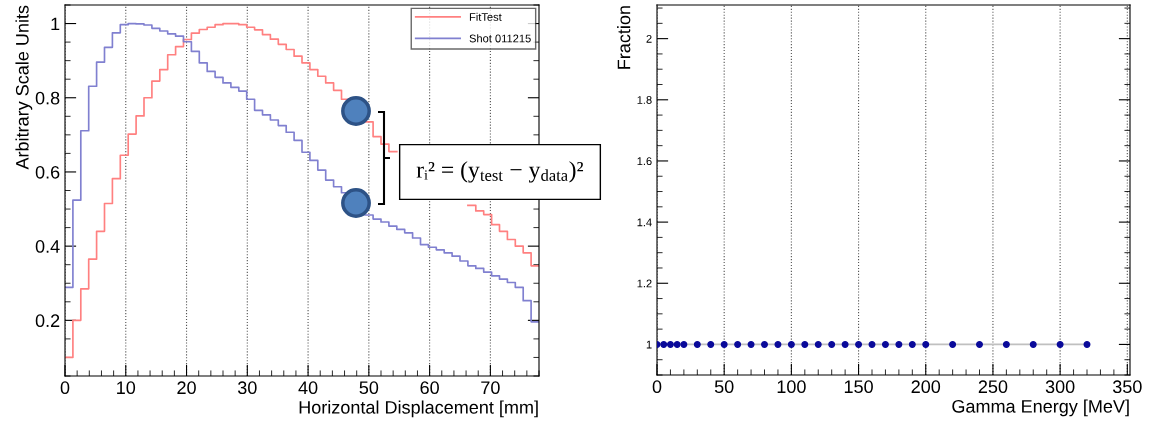  What do you see at coordinates (490, 388) in the screenshot?
I see `x-tick-label: 70` at bounding box center [490, 388].